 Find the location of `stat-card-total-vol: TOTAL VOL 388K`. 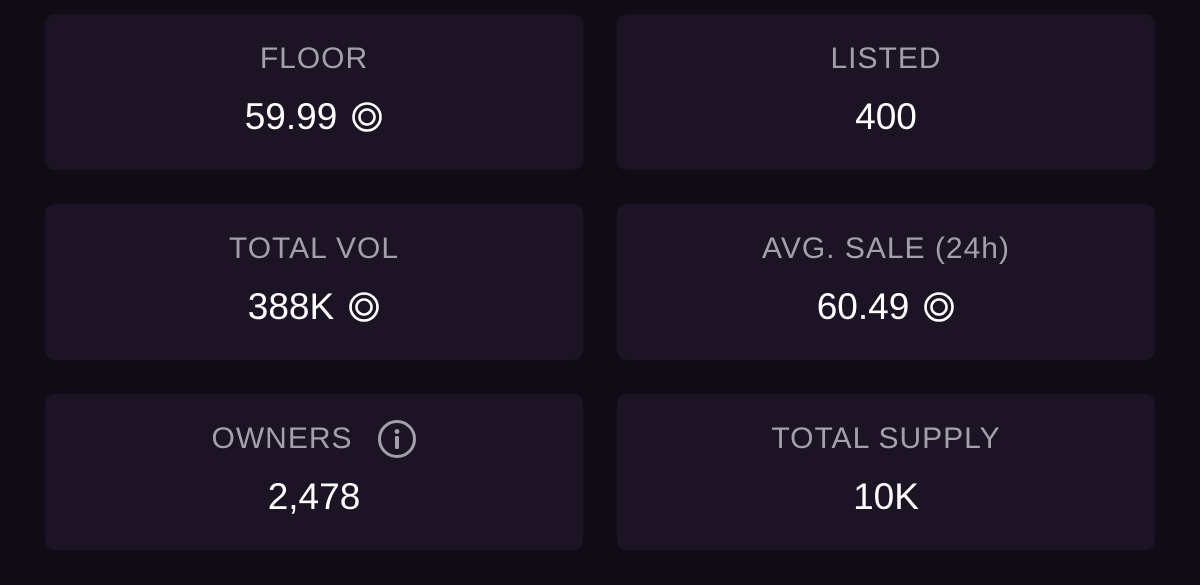

stat-card-total-vol: TOTAL VOL 388K is located at coordinates (314, 282).